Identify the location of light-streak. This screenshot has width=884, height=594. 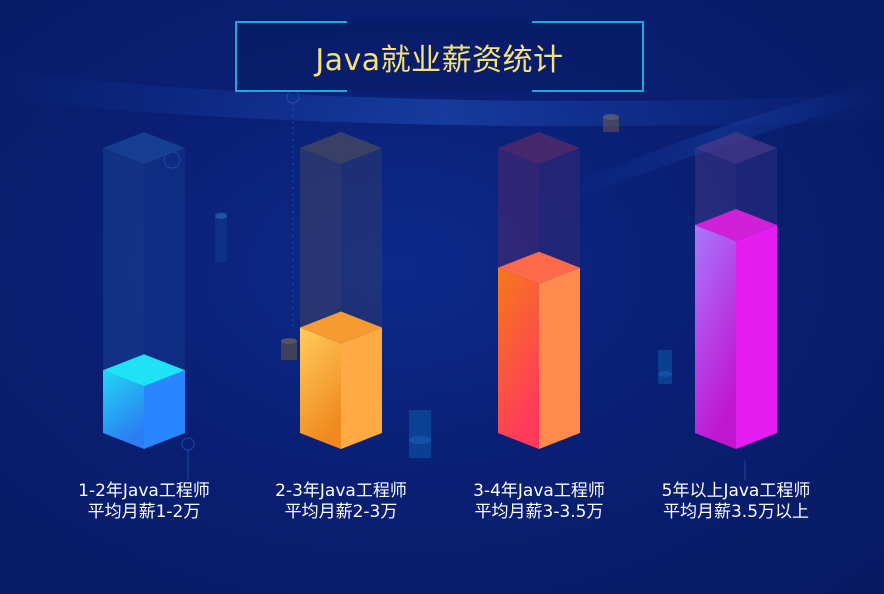
(442, 98).